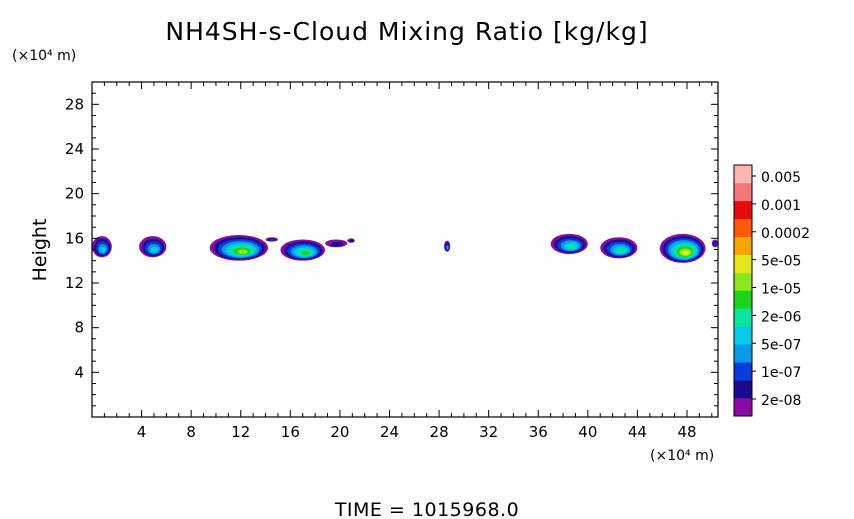 This screenshot has height=519, width=854. Describe the element at coordinates (781, 401) in the screenshot. I see `colorbar-label: 2e-08` at that location.